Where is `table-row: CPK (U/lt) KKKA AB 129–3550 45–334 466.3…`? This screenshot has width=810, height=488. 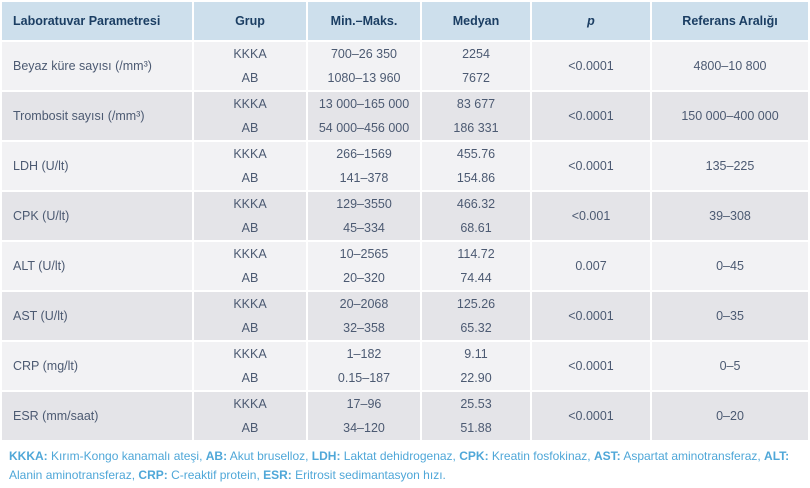
table-row: CPK (U/lt) KKKA AB 129–3550 45–334 466.3… is located at coordinates (405, 216).